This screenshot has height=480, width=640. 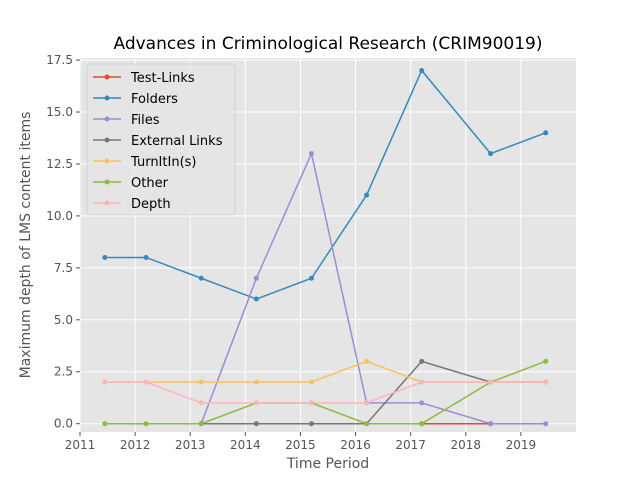 I want to click on legend-box, so click(x=161, y=139).